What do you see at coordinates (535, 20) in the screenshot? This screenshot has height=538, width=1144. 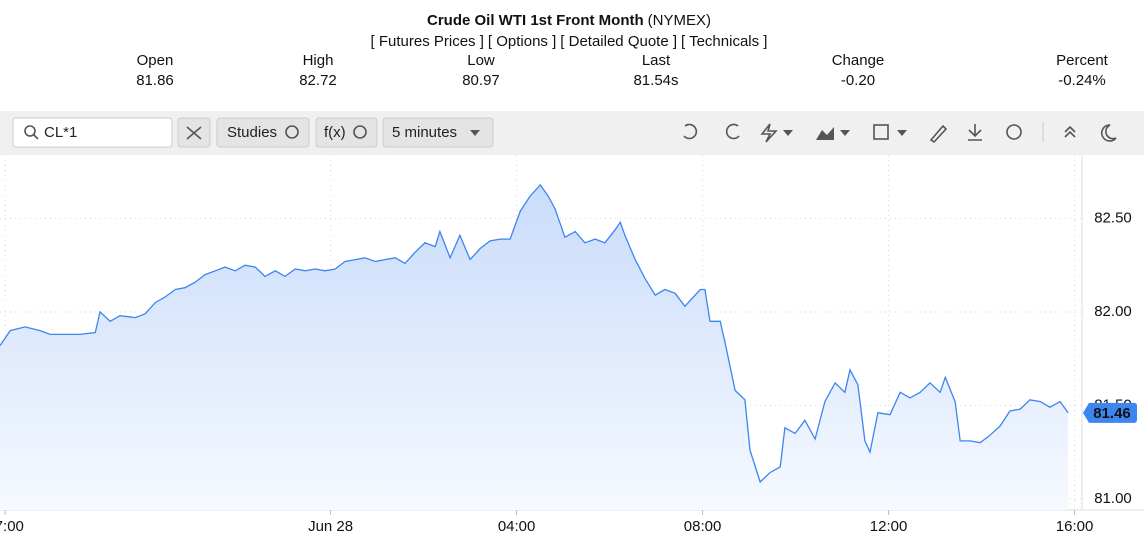 I see `title-text: Crude Oil WTI 1st Front Month` at bounding box center [535, 20].